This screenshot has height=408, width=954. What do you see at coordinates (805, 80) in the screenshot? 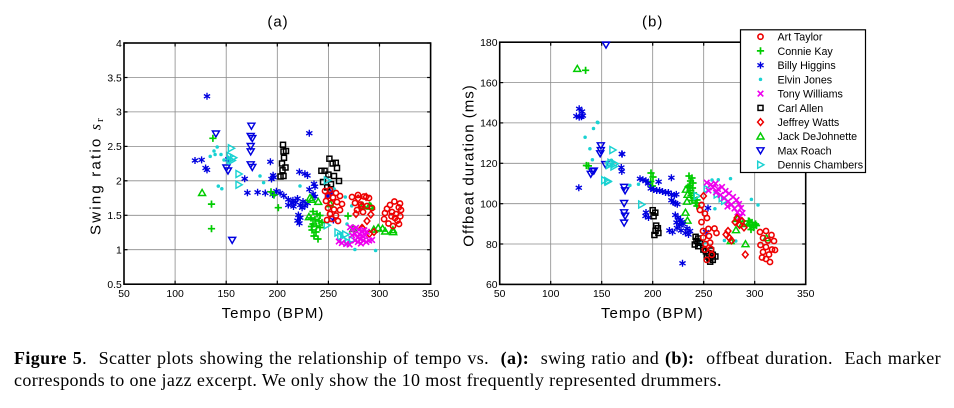
I see `svg-text: Elvin Jones` at bounding box center [805, 80].